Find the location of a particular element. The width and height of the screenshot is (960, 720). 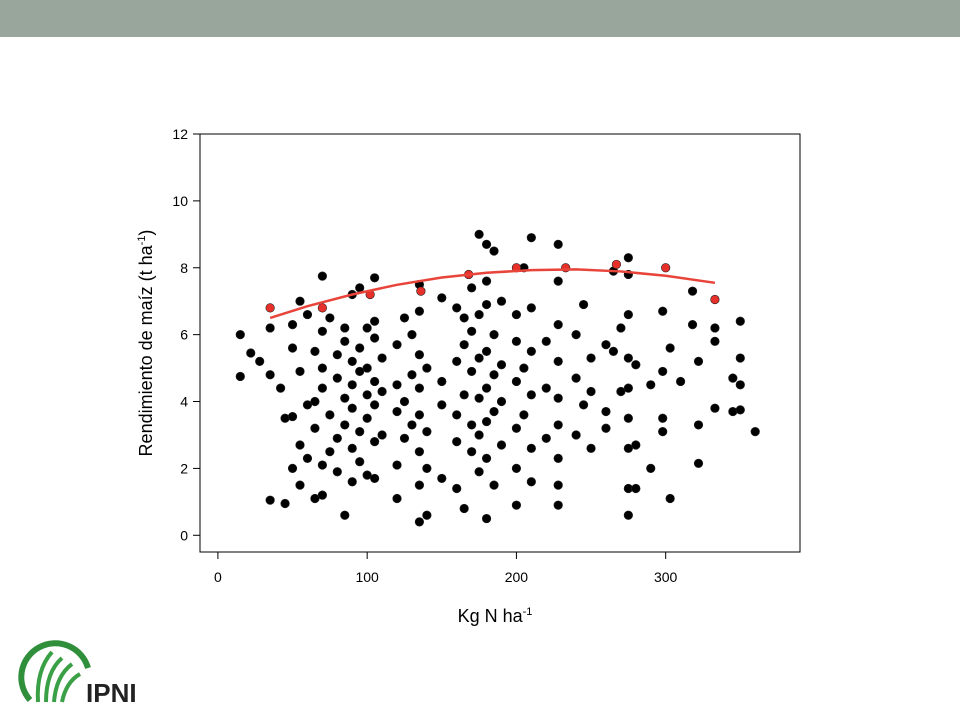

y-label-text: Rendimiento de maíz (t ha is located at coordinates (146, 350).